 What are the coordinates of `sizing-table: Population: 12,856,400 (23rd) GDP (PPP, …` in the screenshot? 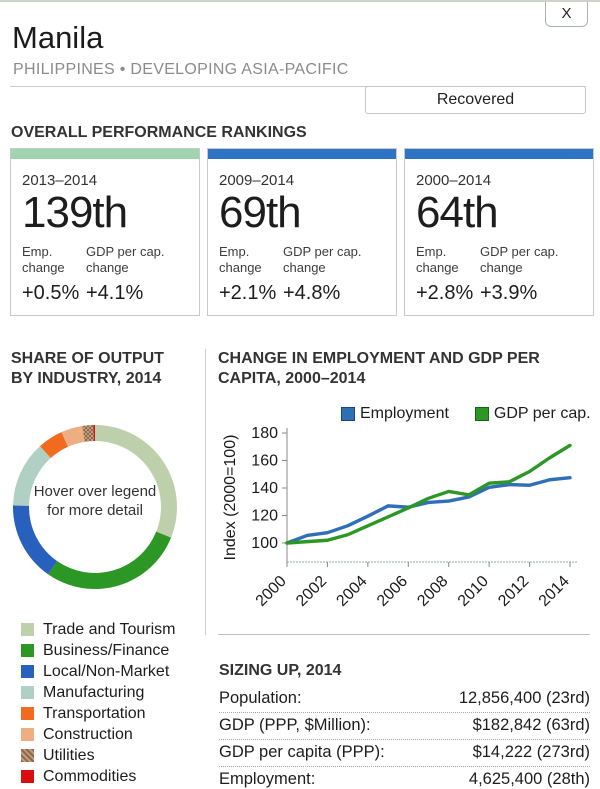 It's located at (404, 737).